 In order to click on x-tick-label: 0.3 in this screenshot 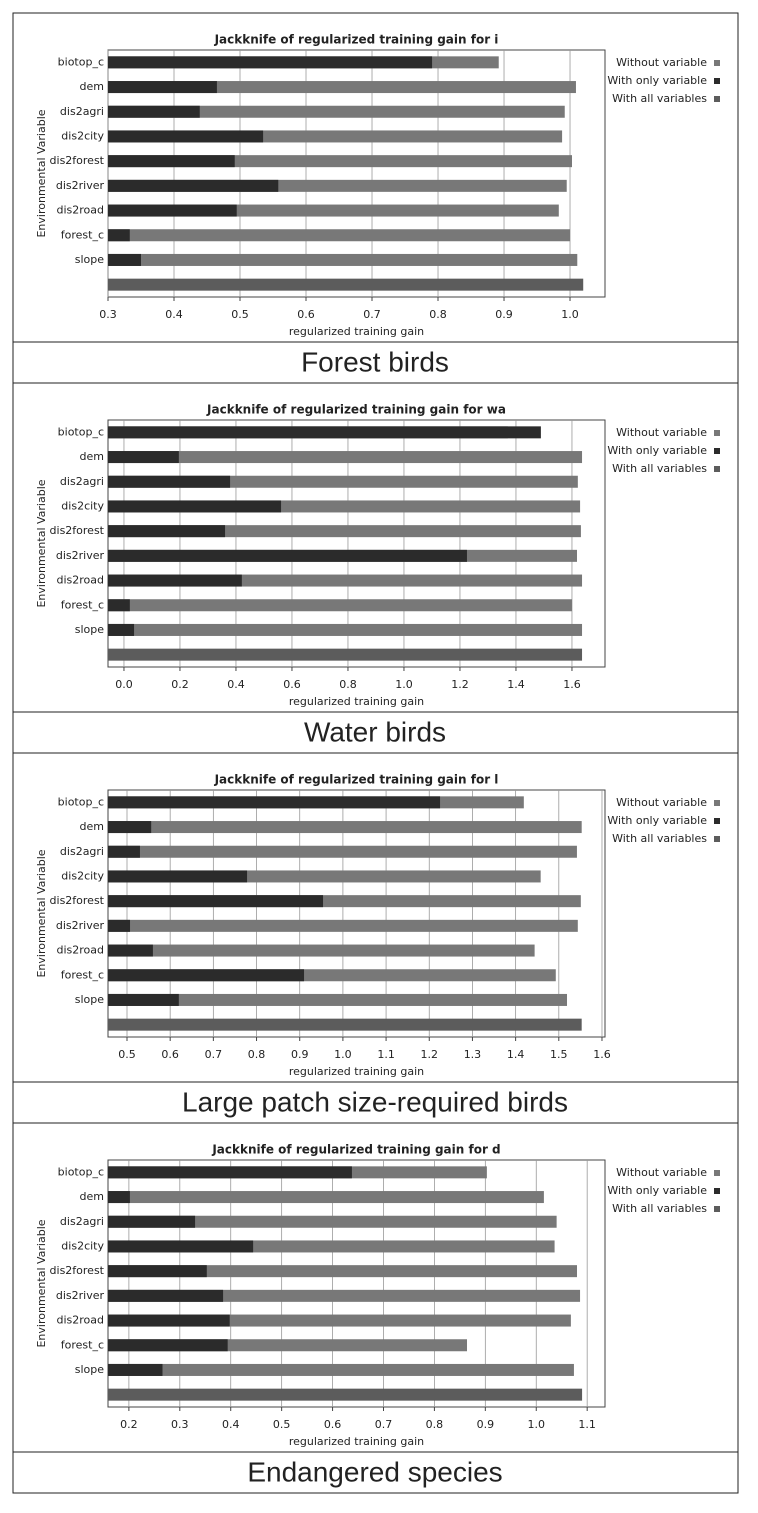, I will do `click(108, 314)`.